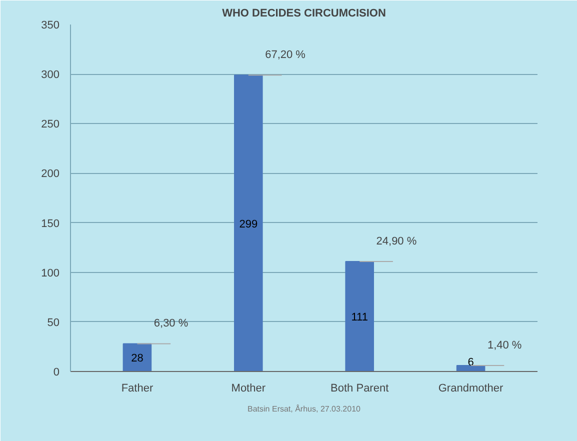  What do you see at coordinates (50, 174) in the screenshot?
I see `y-tick-label: 200` at bounding box center [50, 174].